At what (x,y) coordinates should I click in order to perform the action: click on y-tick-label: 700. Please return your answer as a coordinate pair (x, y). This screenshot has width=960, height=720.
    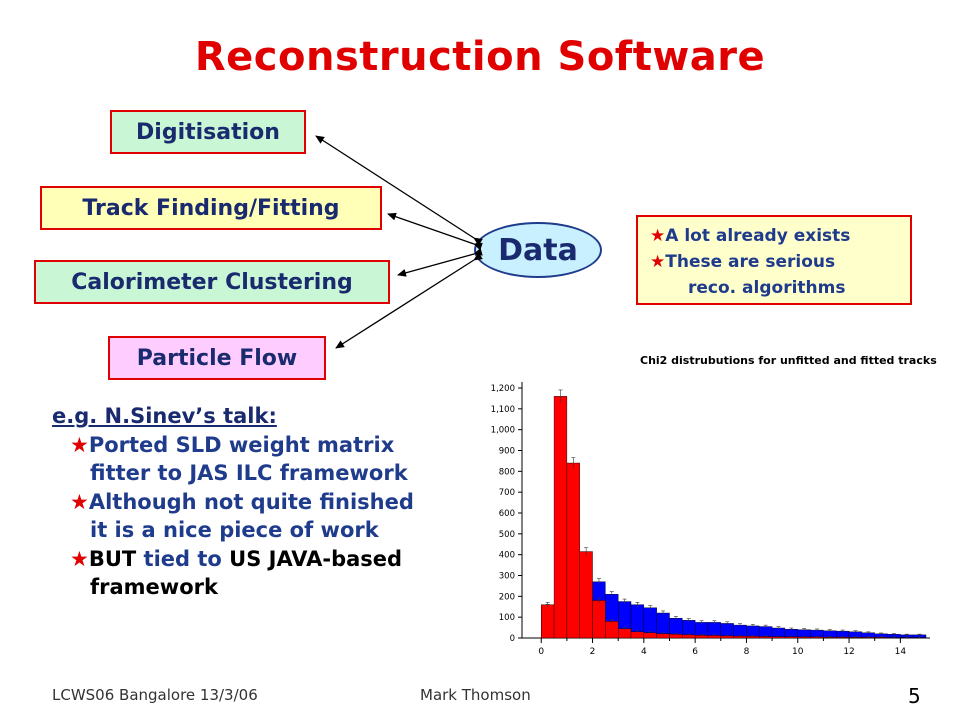
    Looking at the image, I should click on (507, 493).